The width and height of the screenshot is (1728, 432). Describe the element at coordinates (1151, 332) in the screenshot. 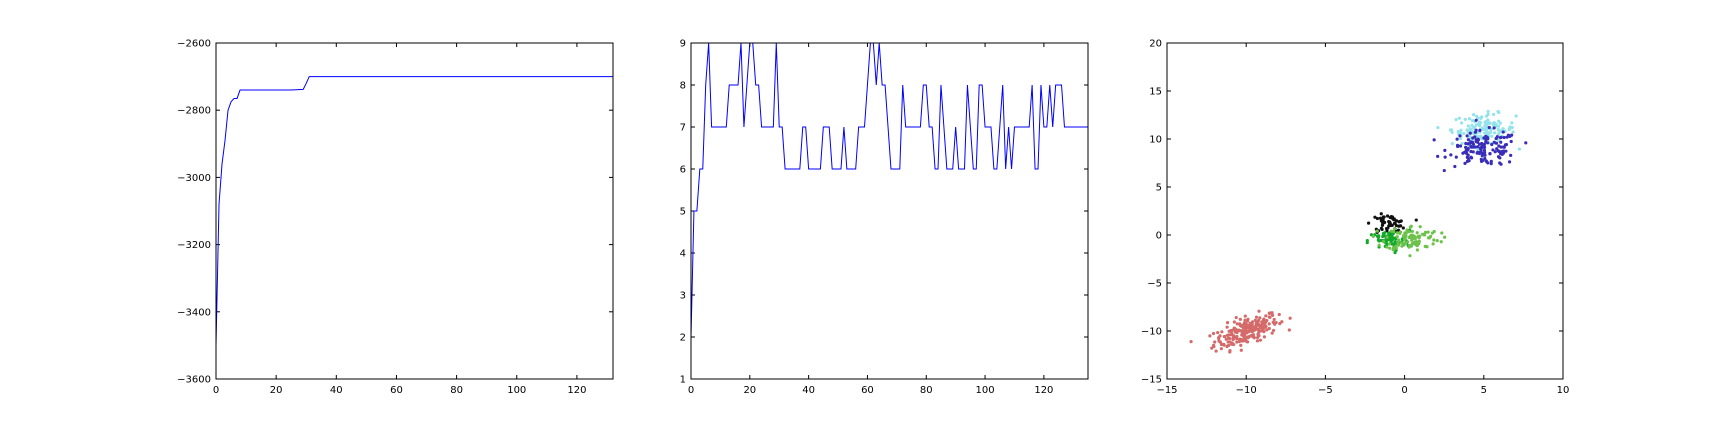

I see `y-tick-label: −10` at that location.